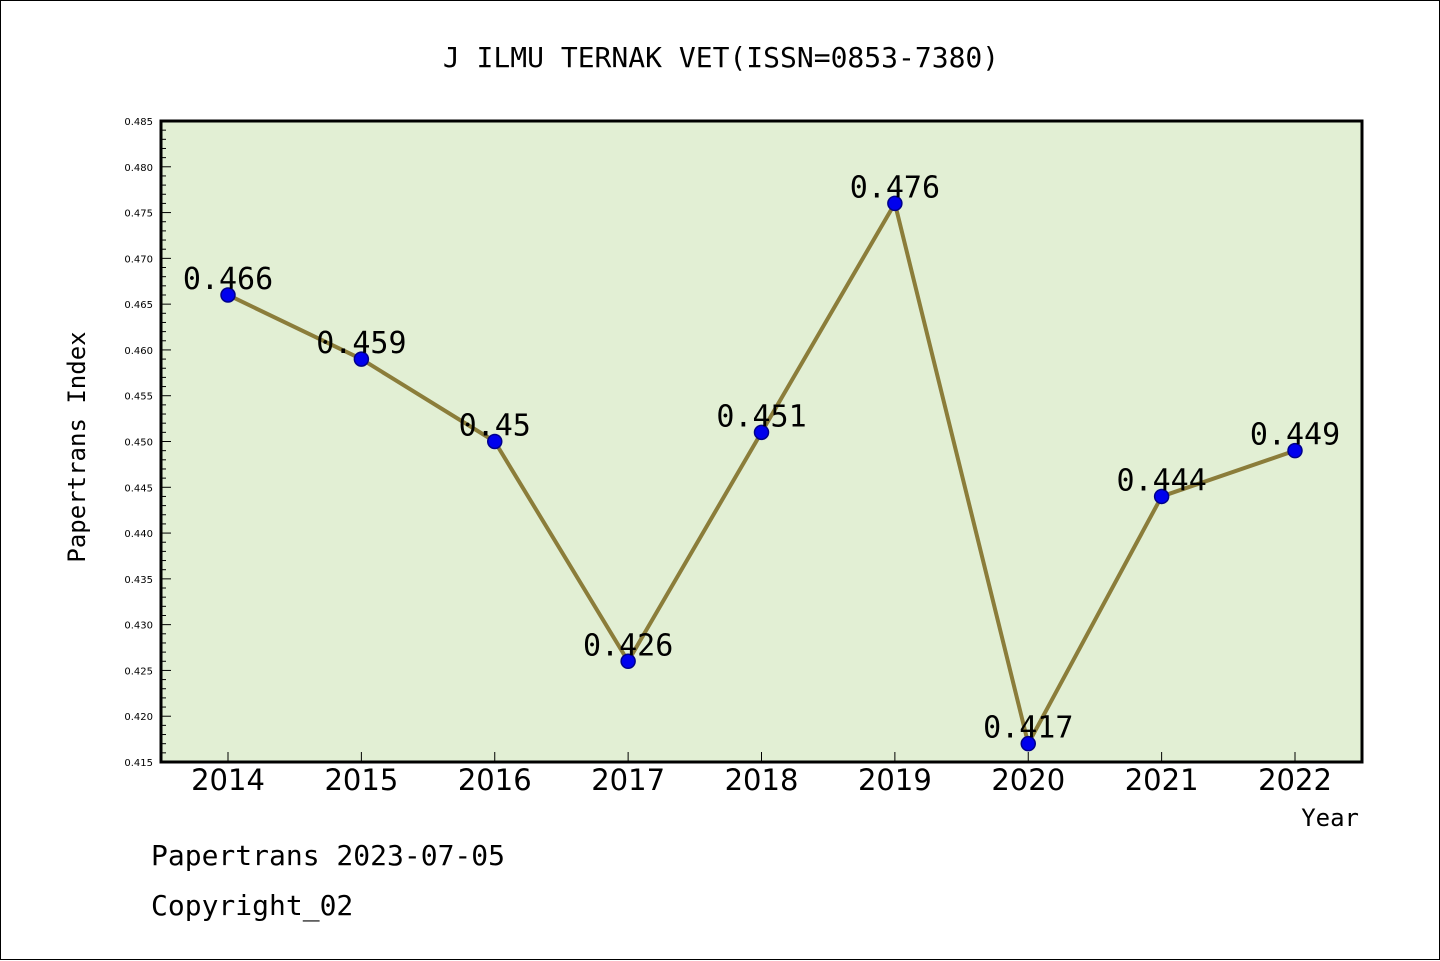 Image resolution: width=1440 pixels, height=961 pixels. I want to click on x-tick-label: 2022, so click(1295, 780).